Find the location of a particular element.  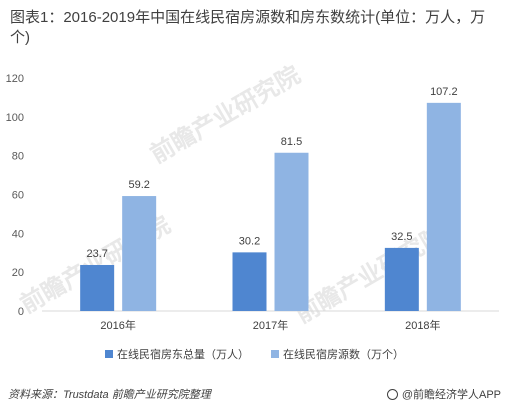

legend-label: 在线民宿房源数（万个） is located at coordinates (343, 355).